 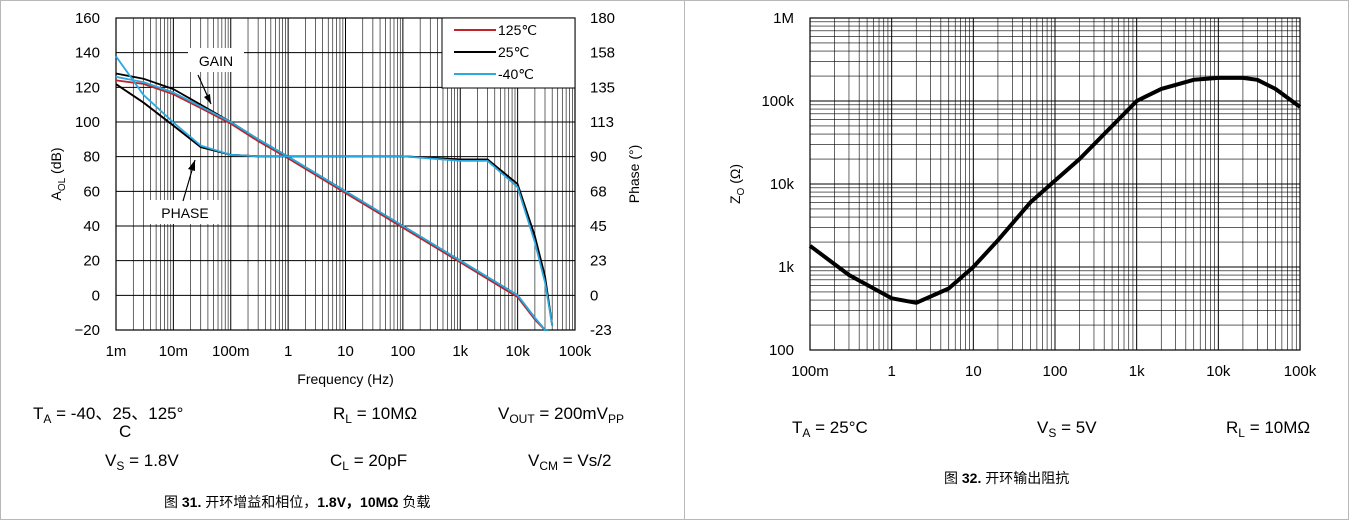 What do you see at coordinates (87, 18) in the screenshot?
I see `y-left-tick-label: 160` at bounding box center [87, 18].